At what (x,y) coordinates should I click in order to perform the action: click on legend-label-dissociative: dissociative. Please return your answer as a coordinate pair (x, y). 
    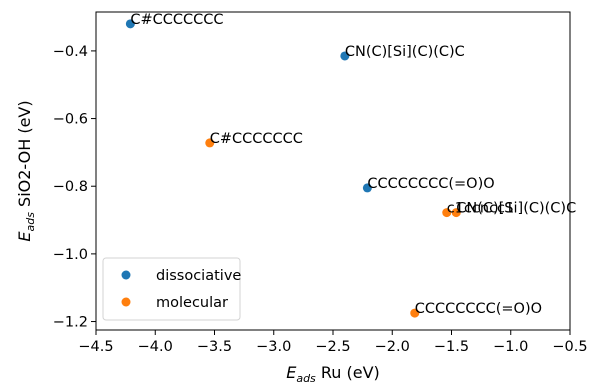
    Looking at the image, I should click on (198, 276).